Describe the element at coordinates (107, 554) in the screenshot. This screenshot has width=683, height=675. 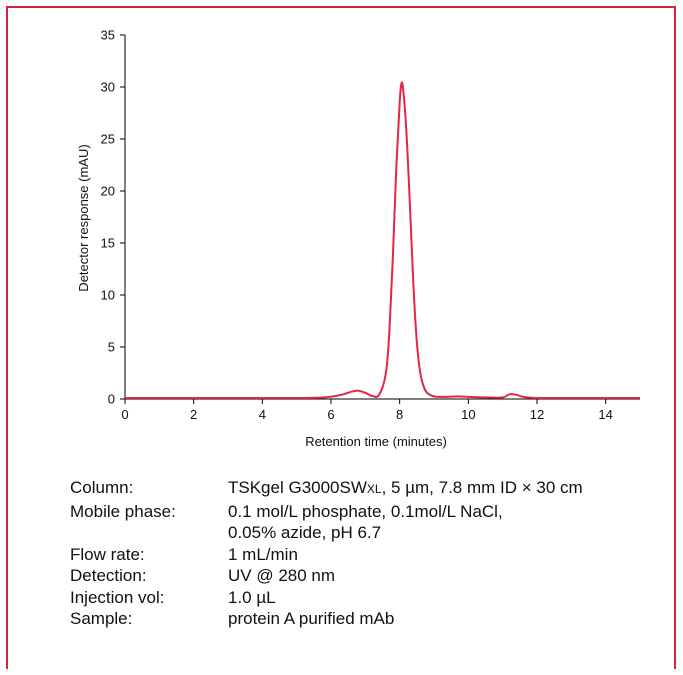
I see `condition-label: Flow rate:` at that location.